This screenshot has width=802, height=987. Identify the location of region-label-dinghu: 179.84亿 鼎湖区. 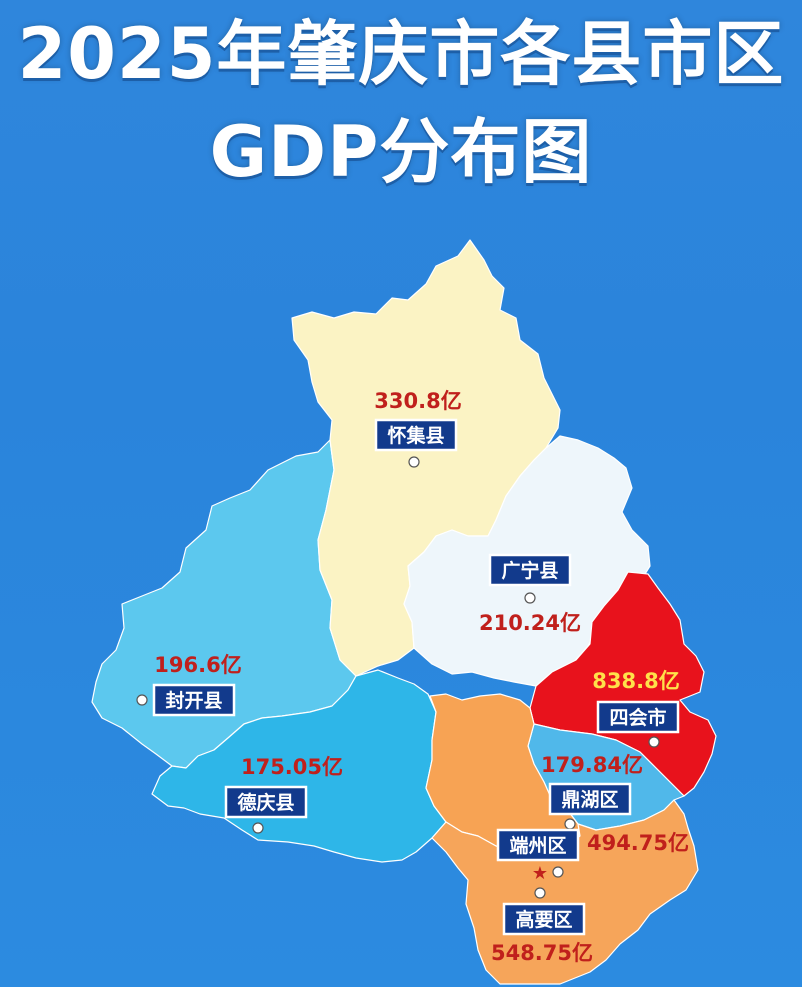
(592, 791).